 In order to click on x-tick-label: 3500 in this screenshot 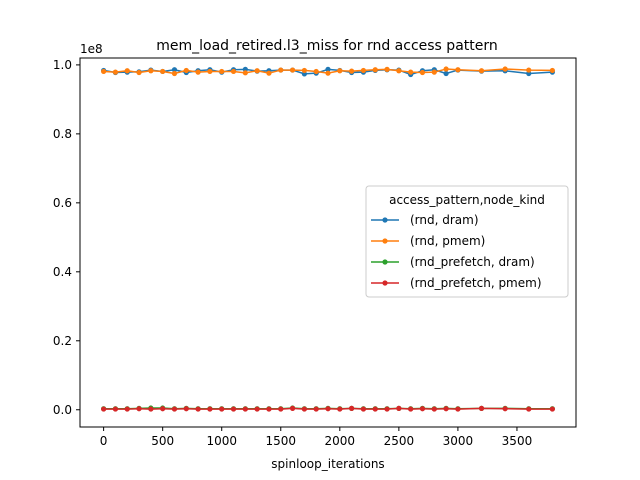, I will do `click(517, 441)`.